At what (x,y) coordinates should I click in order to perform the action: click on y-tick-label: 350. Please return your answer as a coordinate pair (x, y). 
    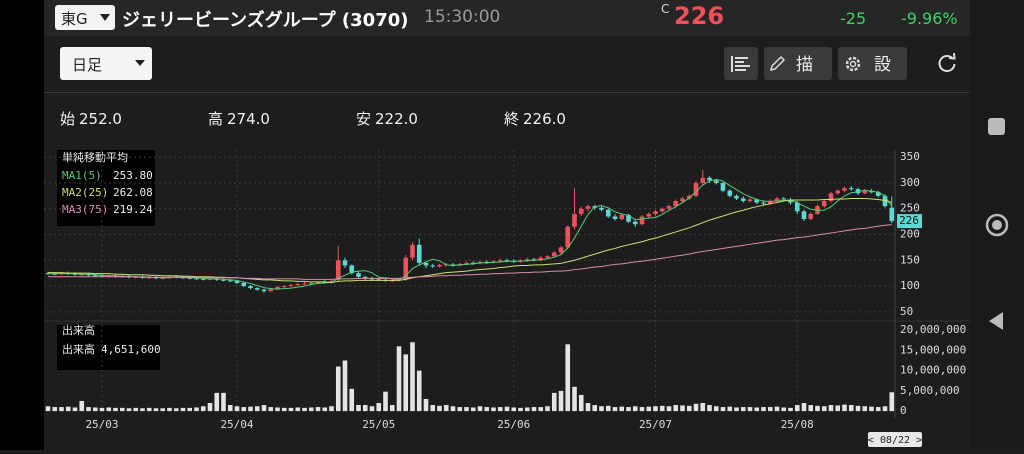
    Looking at the image, I should click on (910, 156).